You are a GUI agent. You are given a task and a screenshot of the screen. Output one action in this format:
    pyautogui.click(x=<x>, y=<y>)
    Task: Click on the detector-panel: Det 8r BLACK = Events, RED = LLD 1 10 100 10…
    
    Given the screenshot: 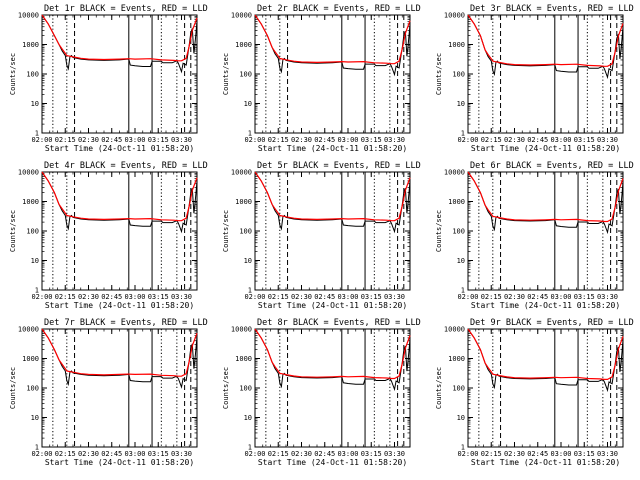 What is the action you would take?
    pyautogui.click(x=321, y=392)
    